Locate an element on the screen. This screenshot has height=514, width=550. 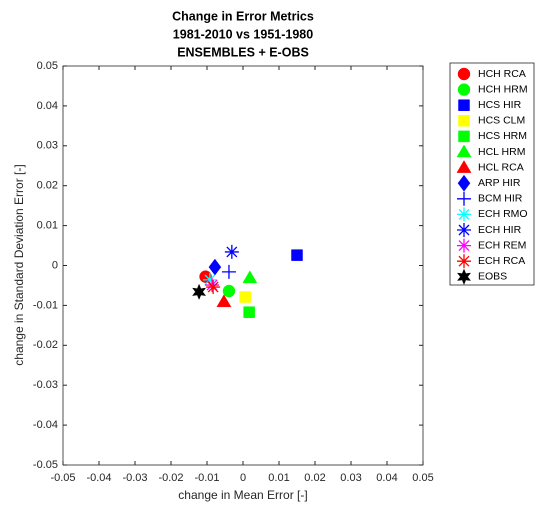
legend-label: BCM HIR is located at coordinates (500, 199).